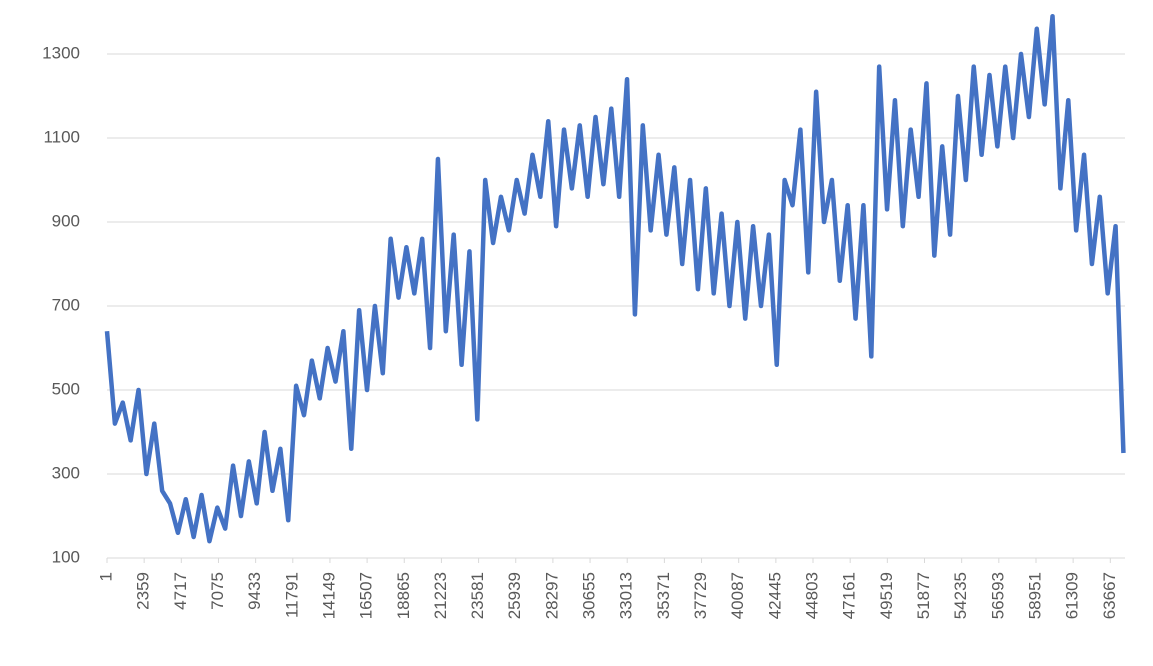 This screenshot has width=1153, height=666. Describe the element at coordinates (477, 595) in the screenshot. I see `x-tick-label: 23581` at that location.